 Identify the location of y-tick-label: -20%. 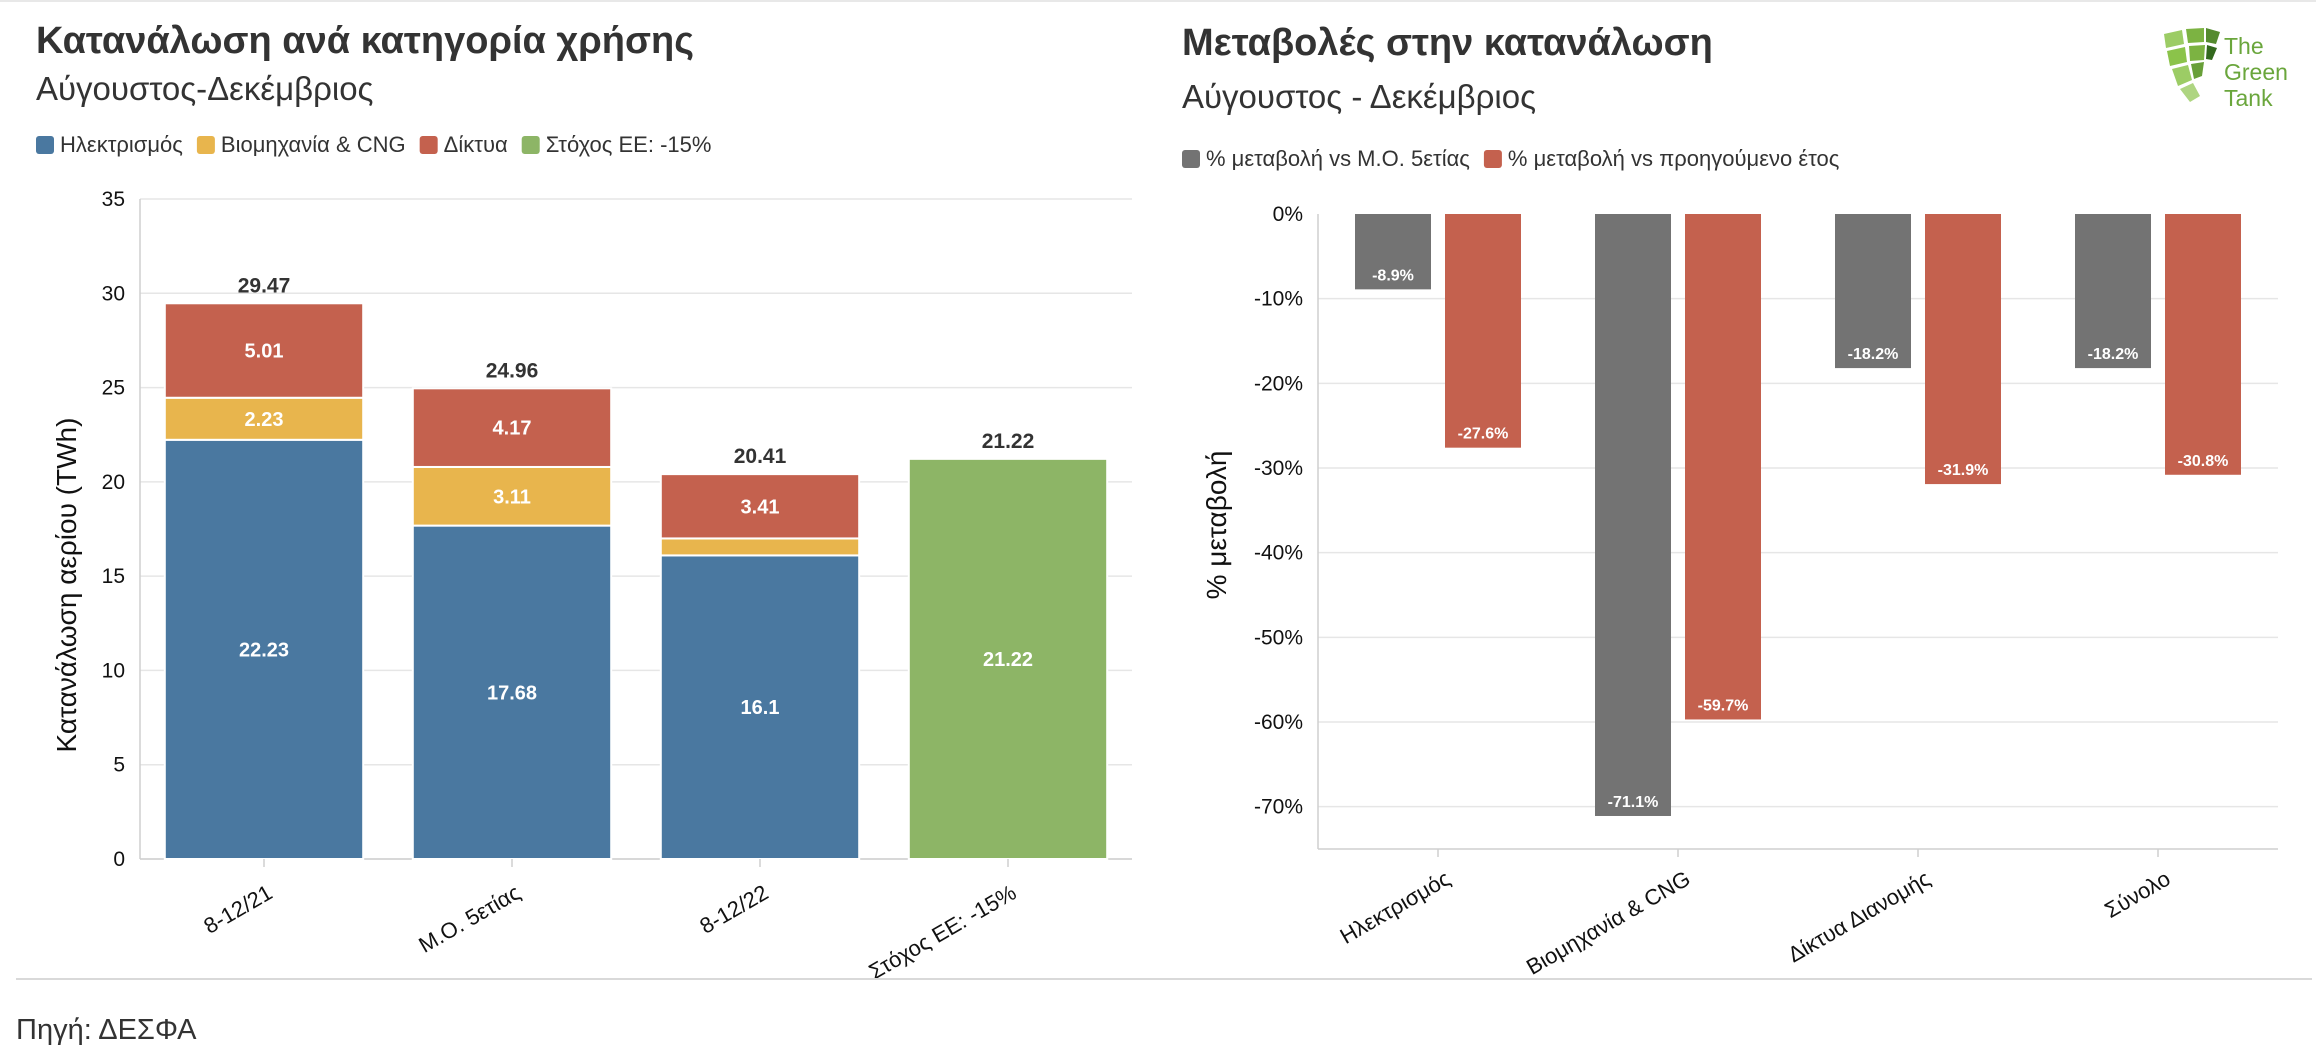
(1278, 383).